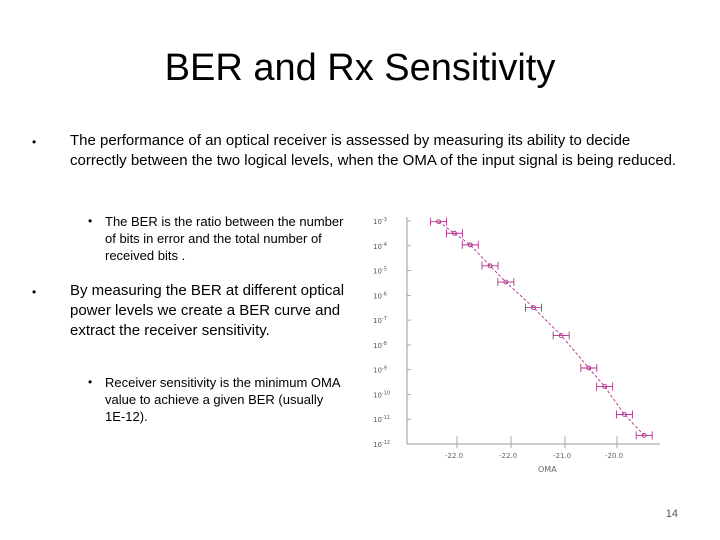 This screenshot has height=540, width=720. What do you see at coordinates (671, 514) in the screenshot?
I see `page-number: 14` at bounding box center [671, 514].